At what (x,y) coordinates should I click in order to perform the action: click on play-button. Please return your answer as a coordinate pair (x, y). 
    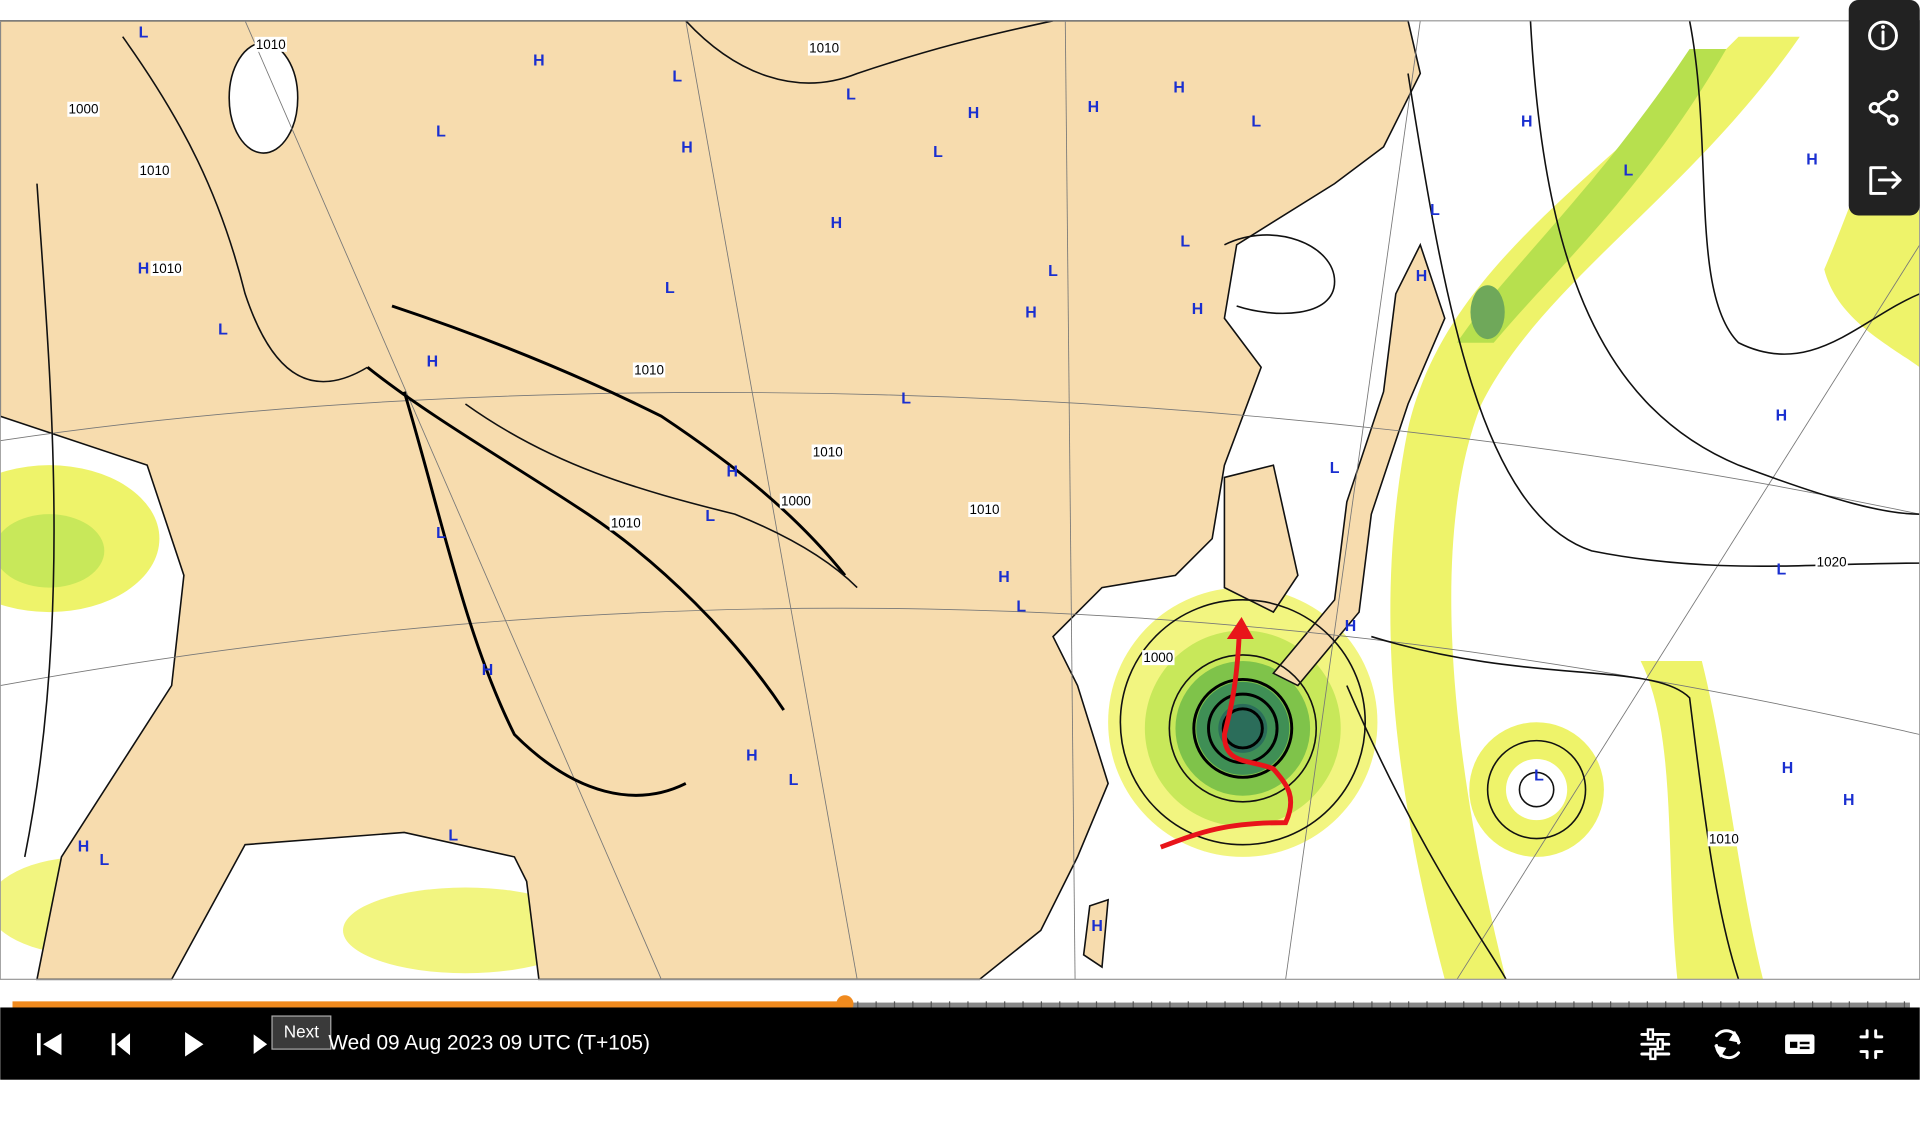
    Looking at the image, I should click on (194, 1044).